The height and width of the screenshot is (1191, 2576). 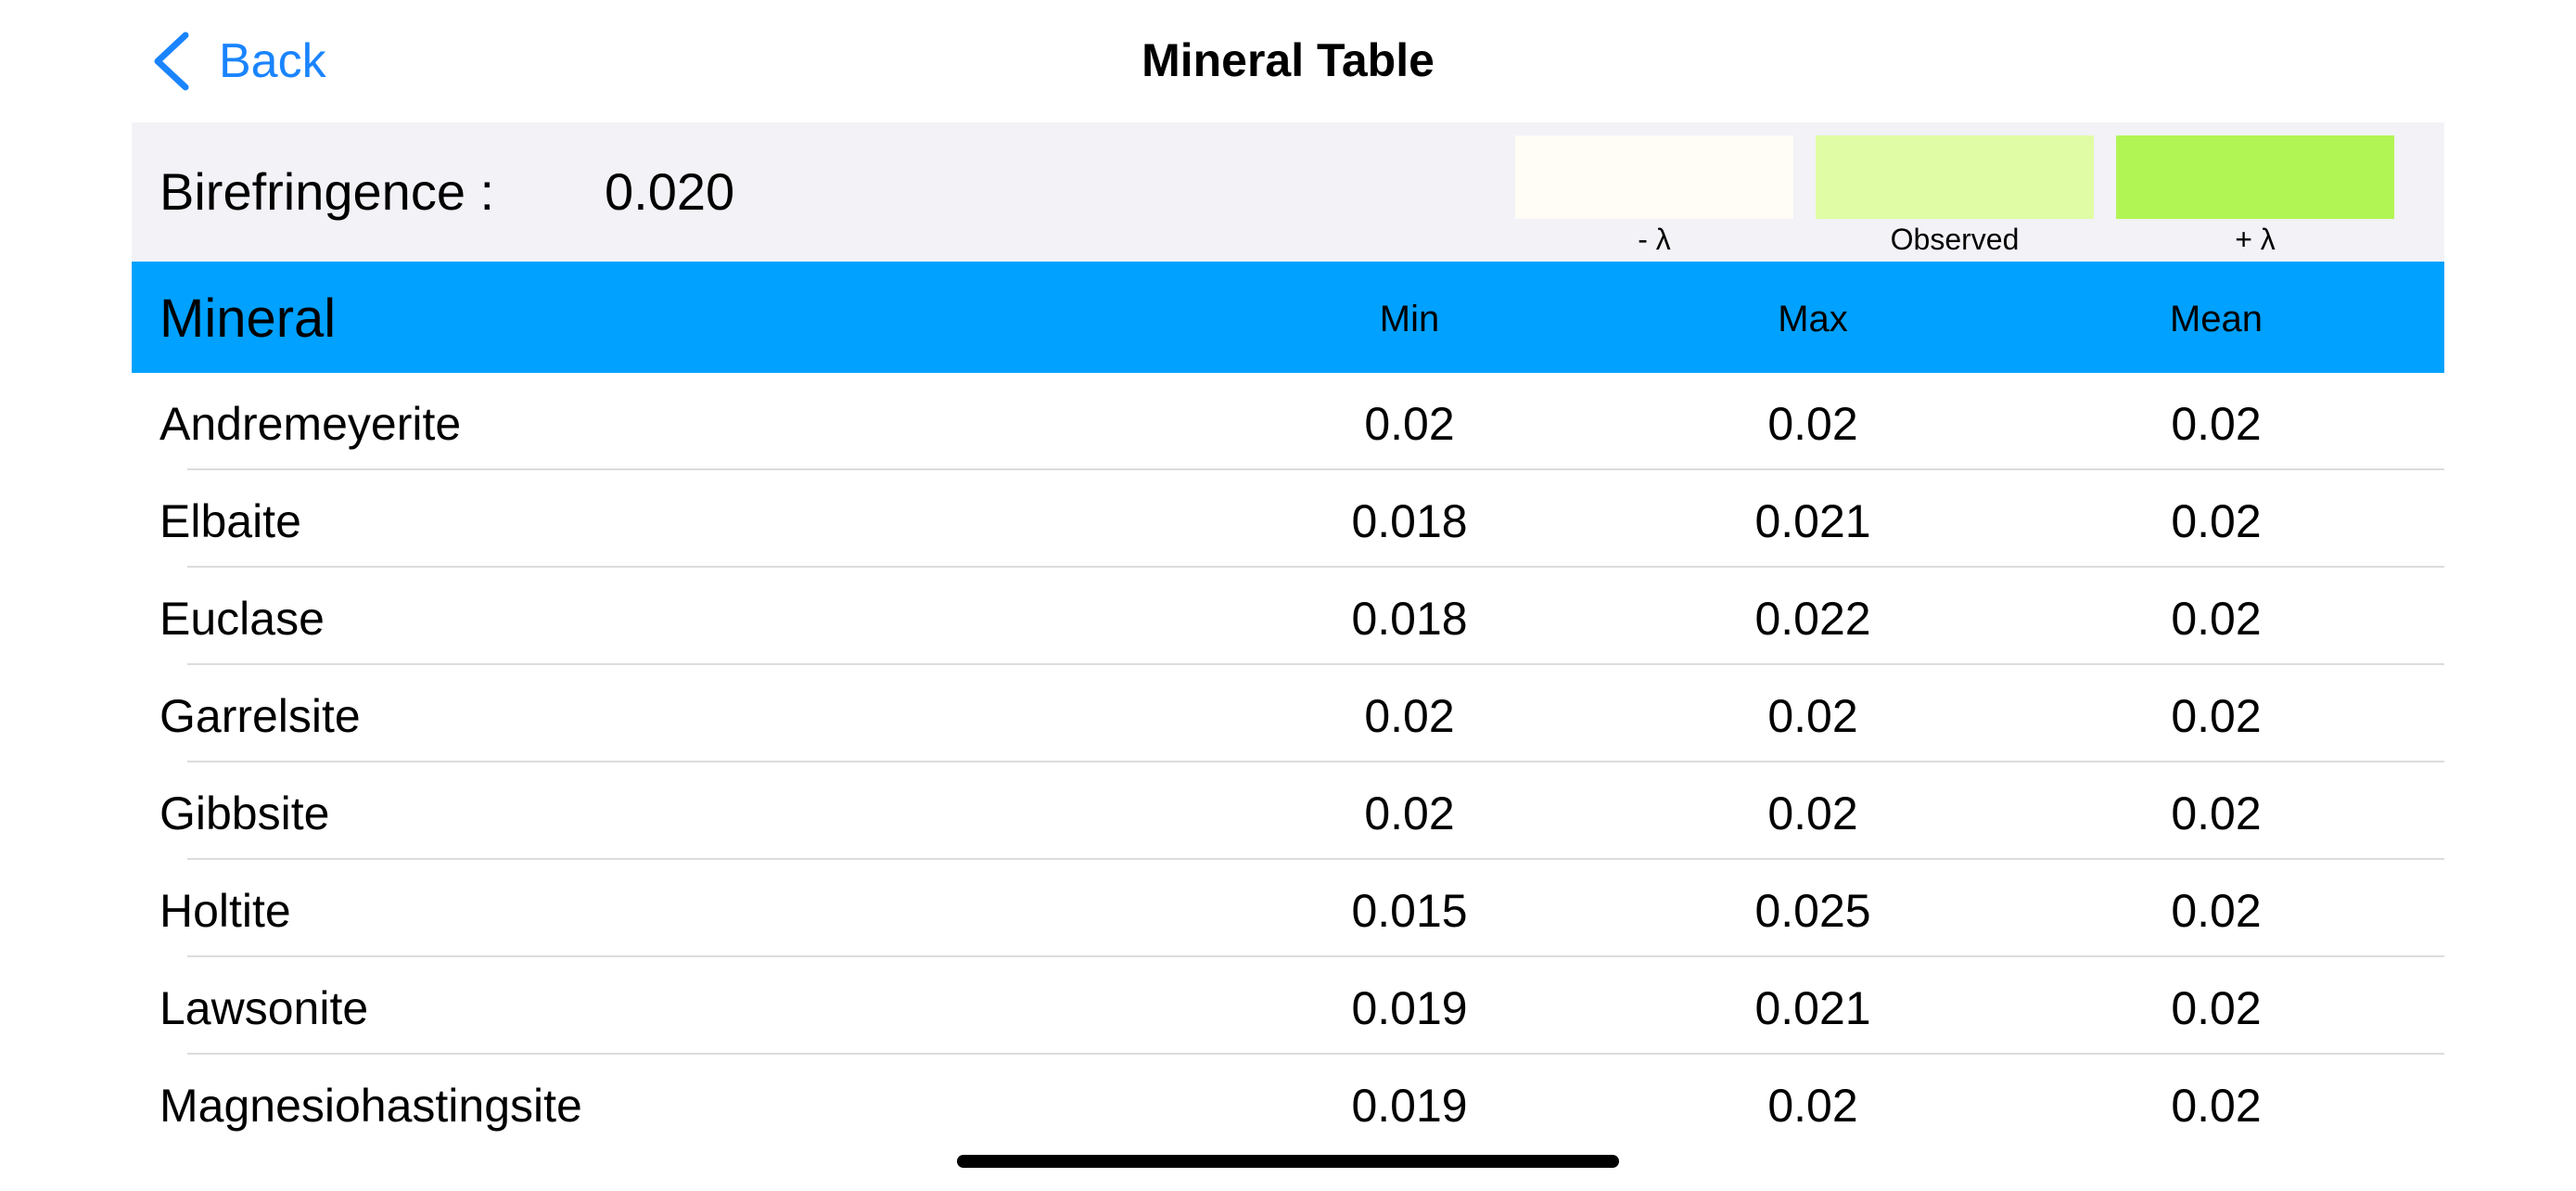 I want to click on header-min: Min, so click(x=1410, y=319).